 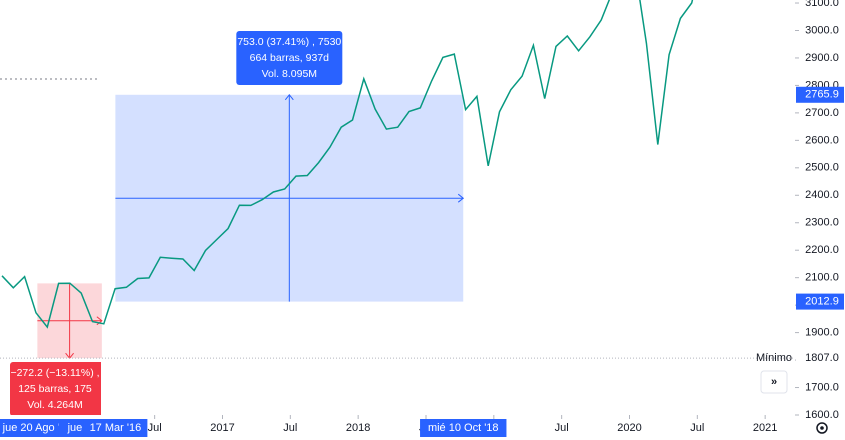 I want to click on tooltip-line: 125 barras, 175, so click(x=55, y=389).